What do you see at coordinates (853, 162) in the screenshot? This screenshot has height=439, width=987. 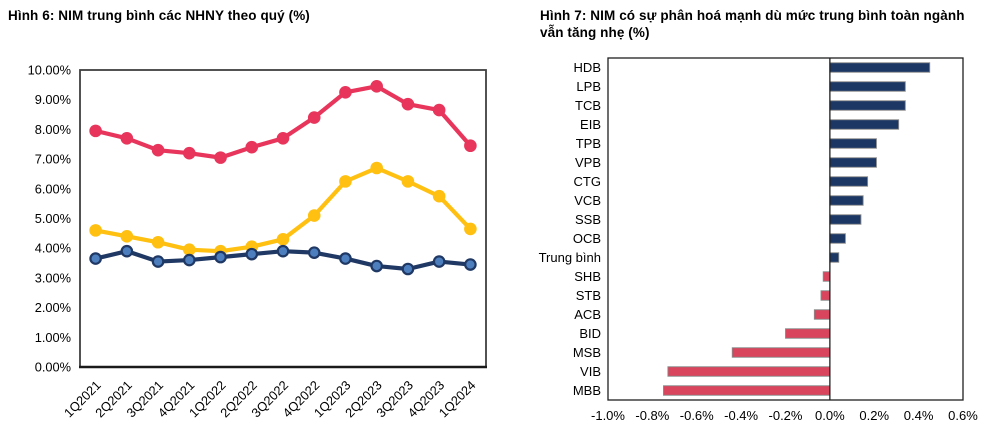 I see `bar-vpb` at bounding box center [853, 162].